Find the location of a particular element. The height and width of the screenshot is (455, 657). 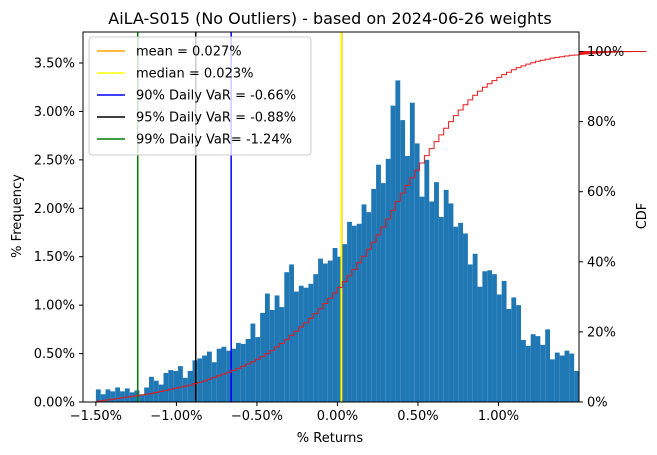

x-tick-label: 1.00% is located at coordinates (498, 416).